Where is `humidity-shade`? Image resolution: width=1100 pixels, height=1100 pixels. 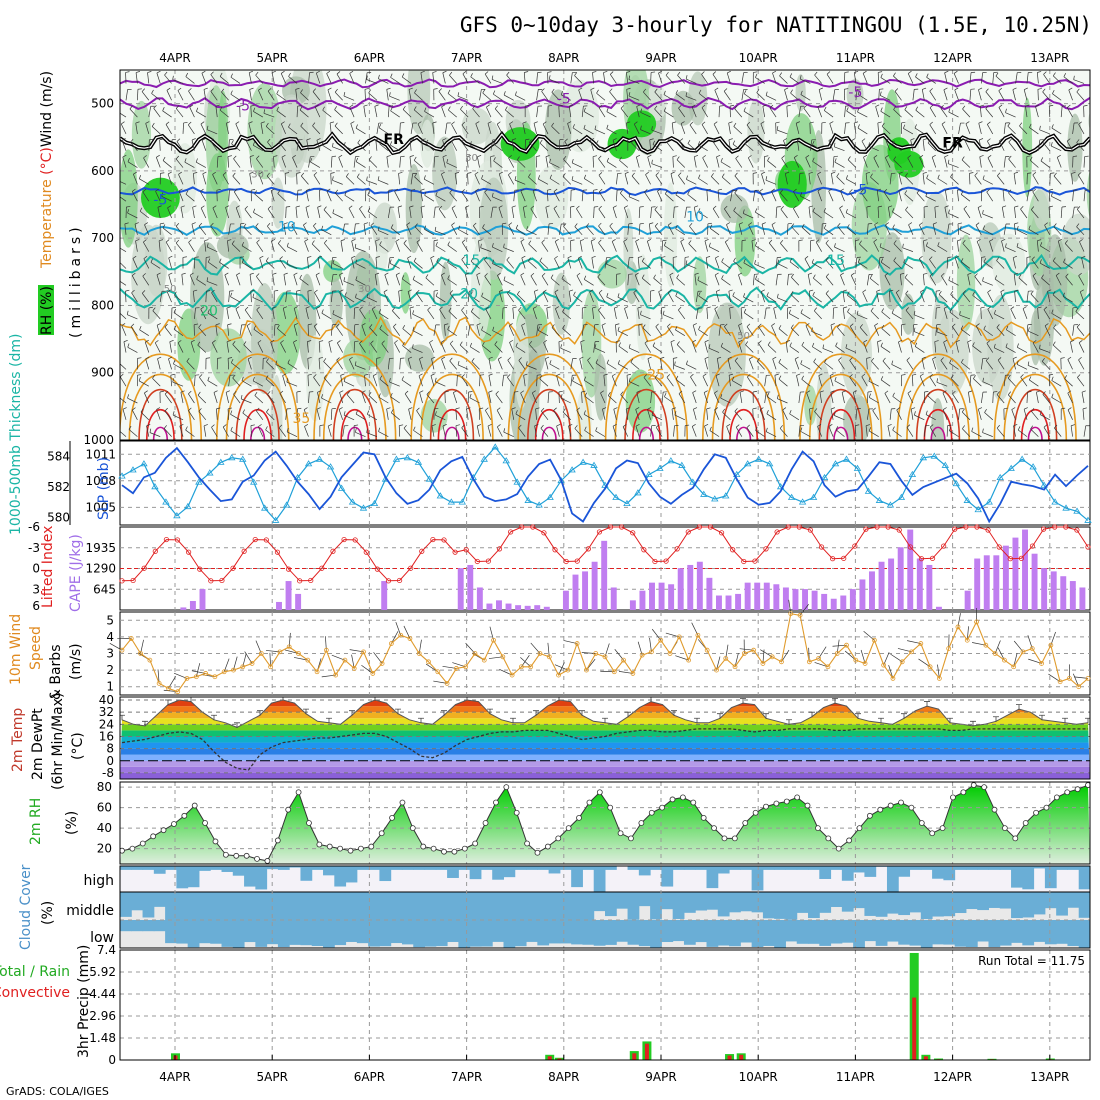 humidity-shade is located at coordinates (756, 131).